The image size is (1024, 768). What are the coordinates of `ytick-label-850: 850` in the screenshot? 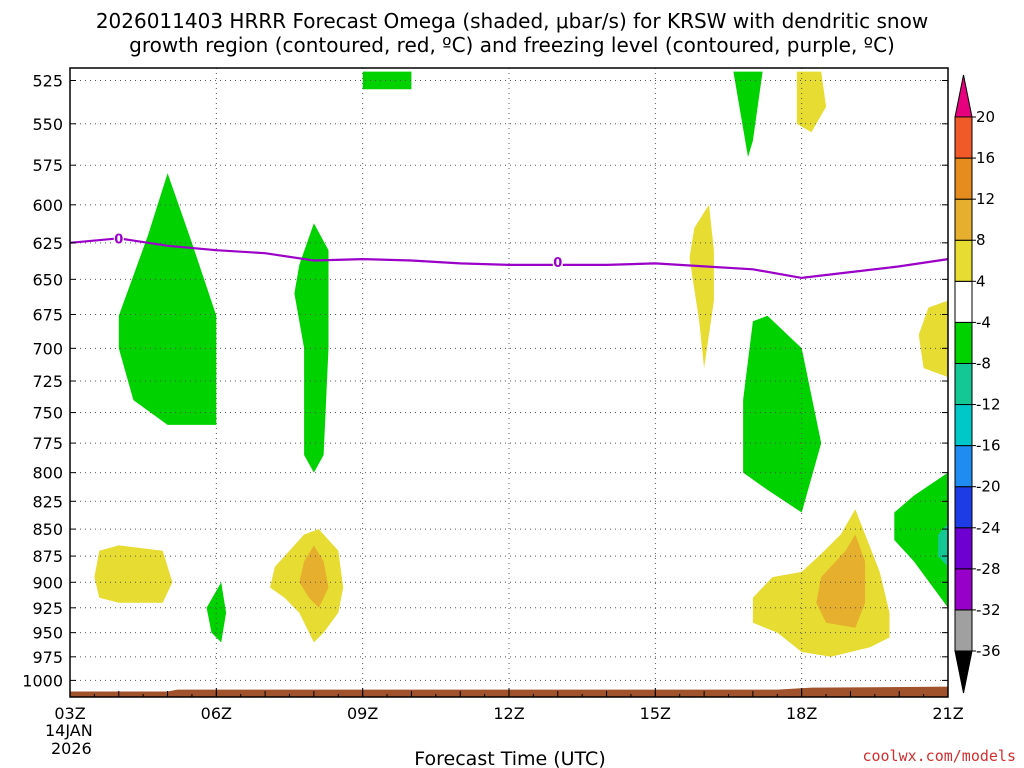 It's located at (47, 529).